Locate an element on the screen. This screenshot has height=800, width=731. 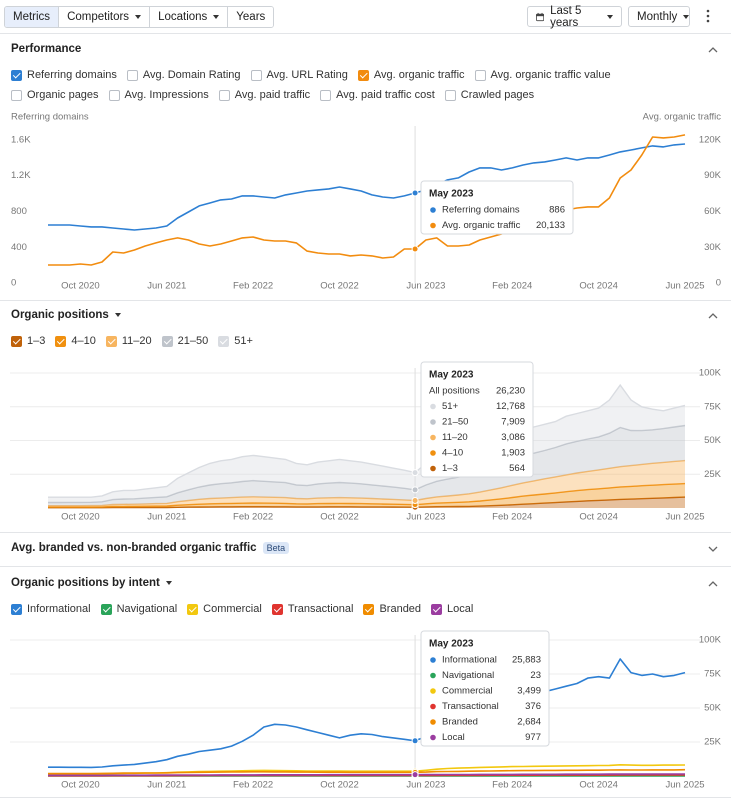
toggle: 51+ is located at coordinates (235, 341).